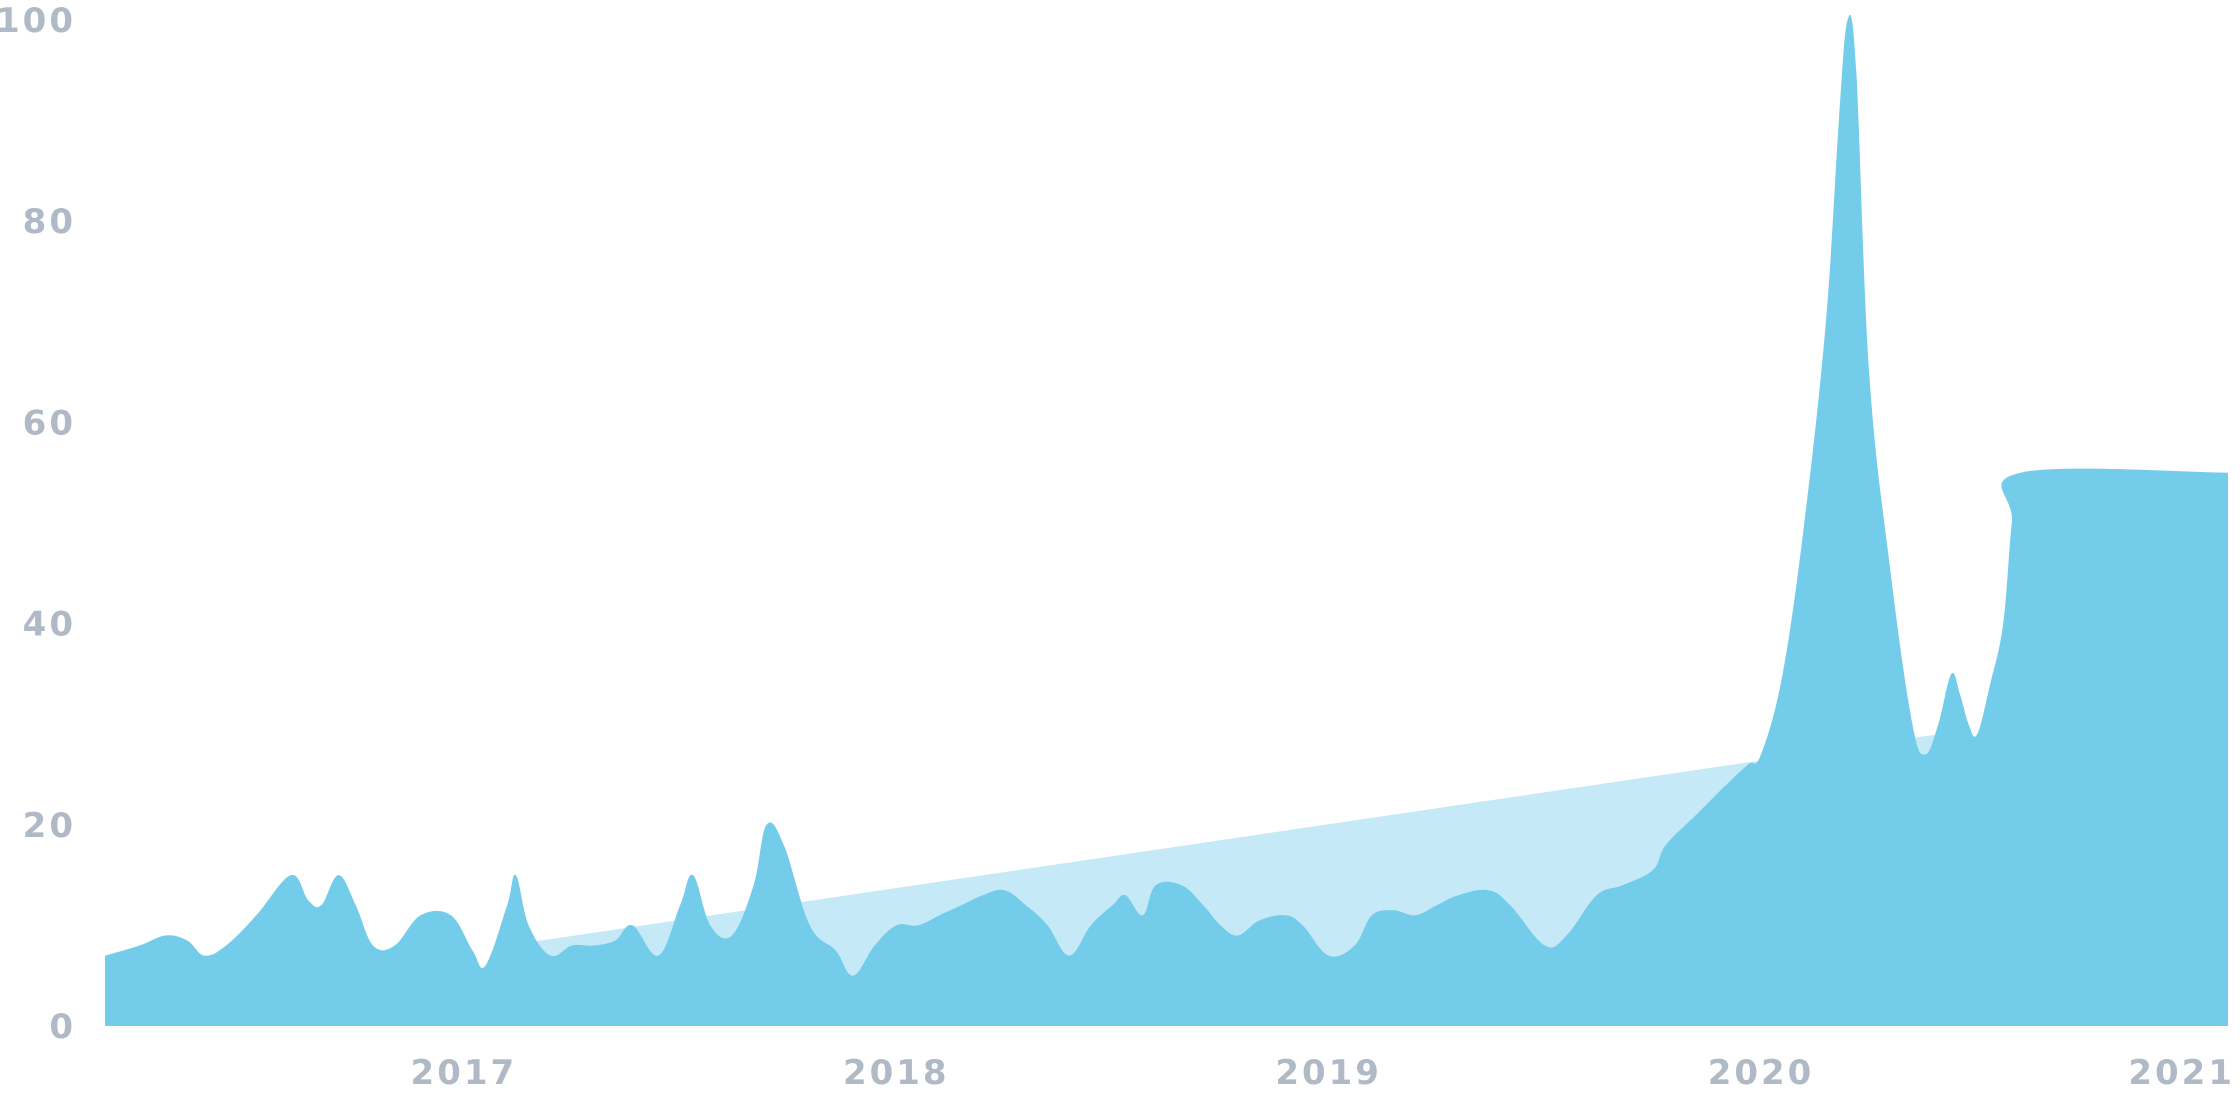 The width and height of the screenshot is (2240, 1120). Describe the element at coordinates (49, 423) in the screenshot. I see `y-tick-label-60: 60` at that location.